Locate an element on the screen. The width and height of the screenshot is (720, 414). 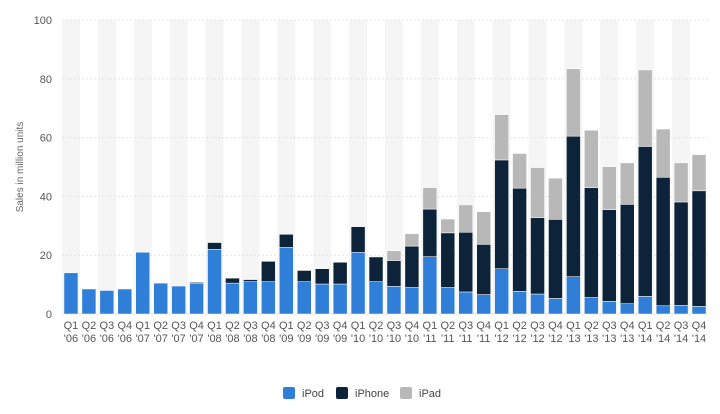
legend: iPod iPhone iPad is located at coordinates (362, 393).